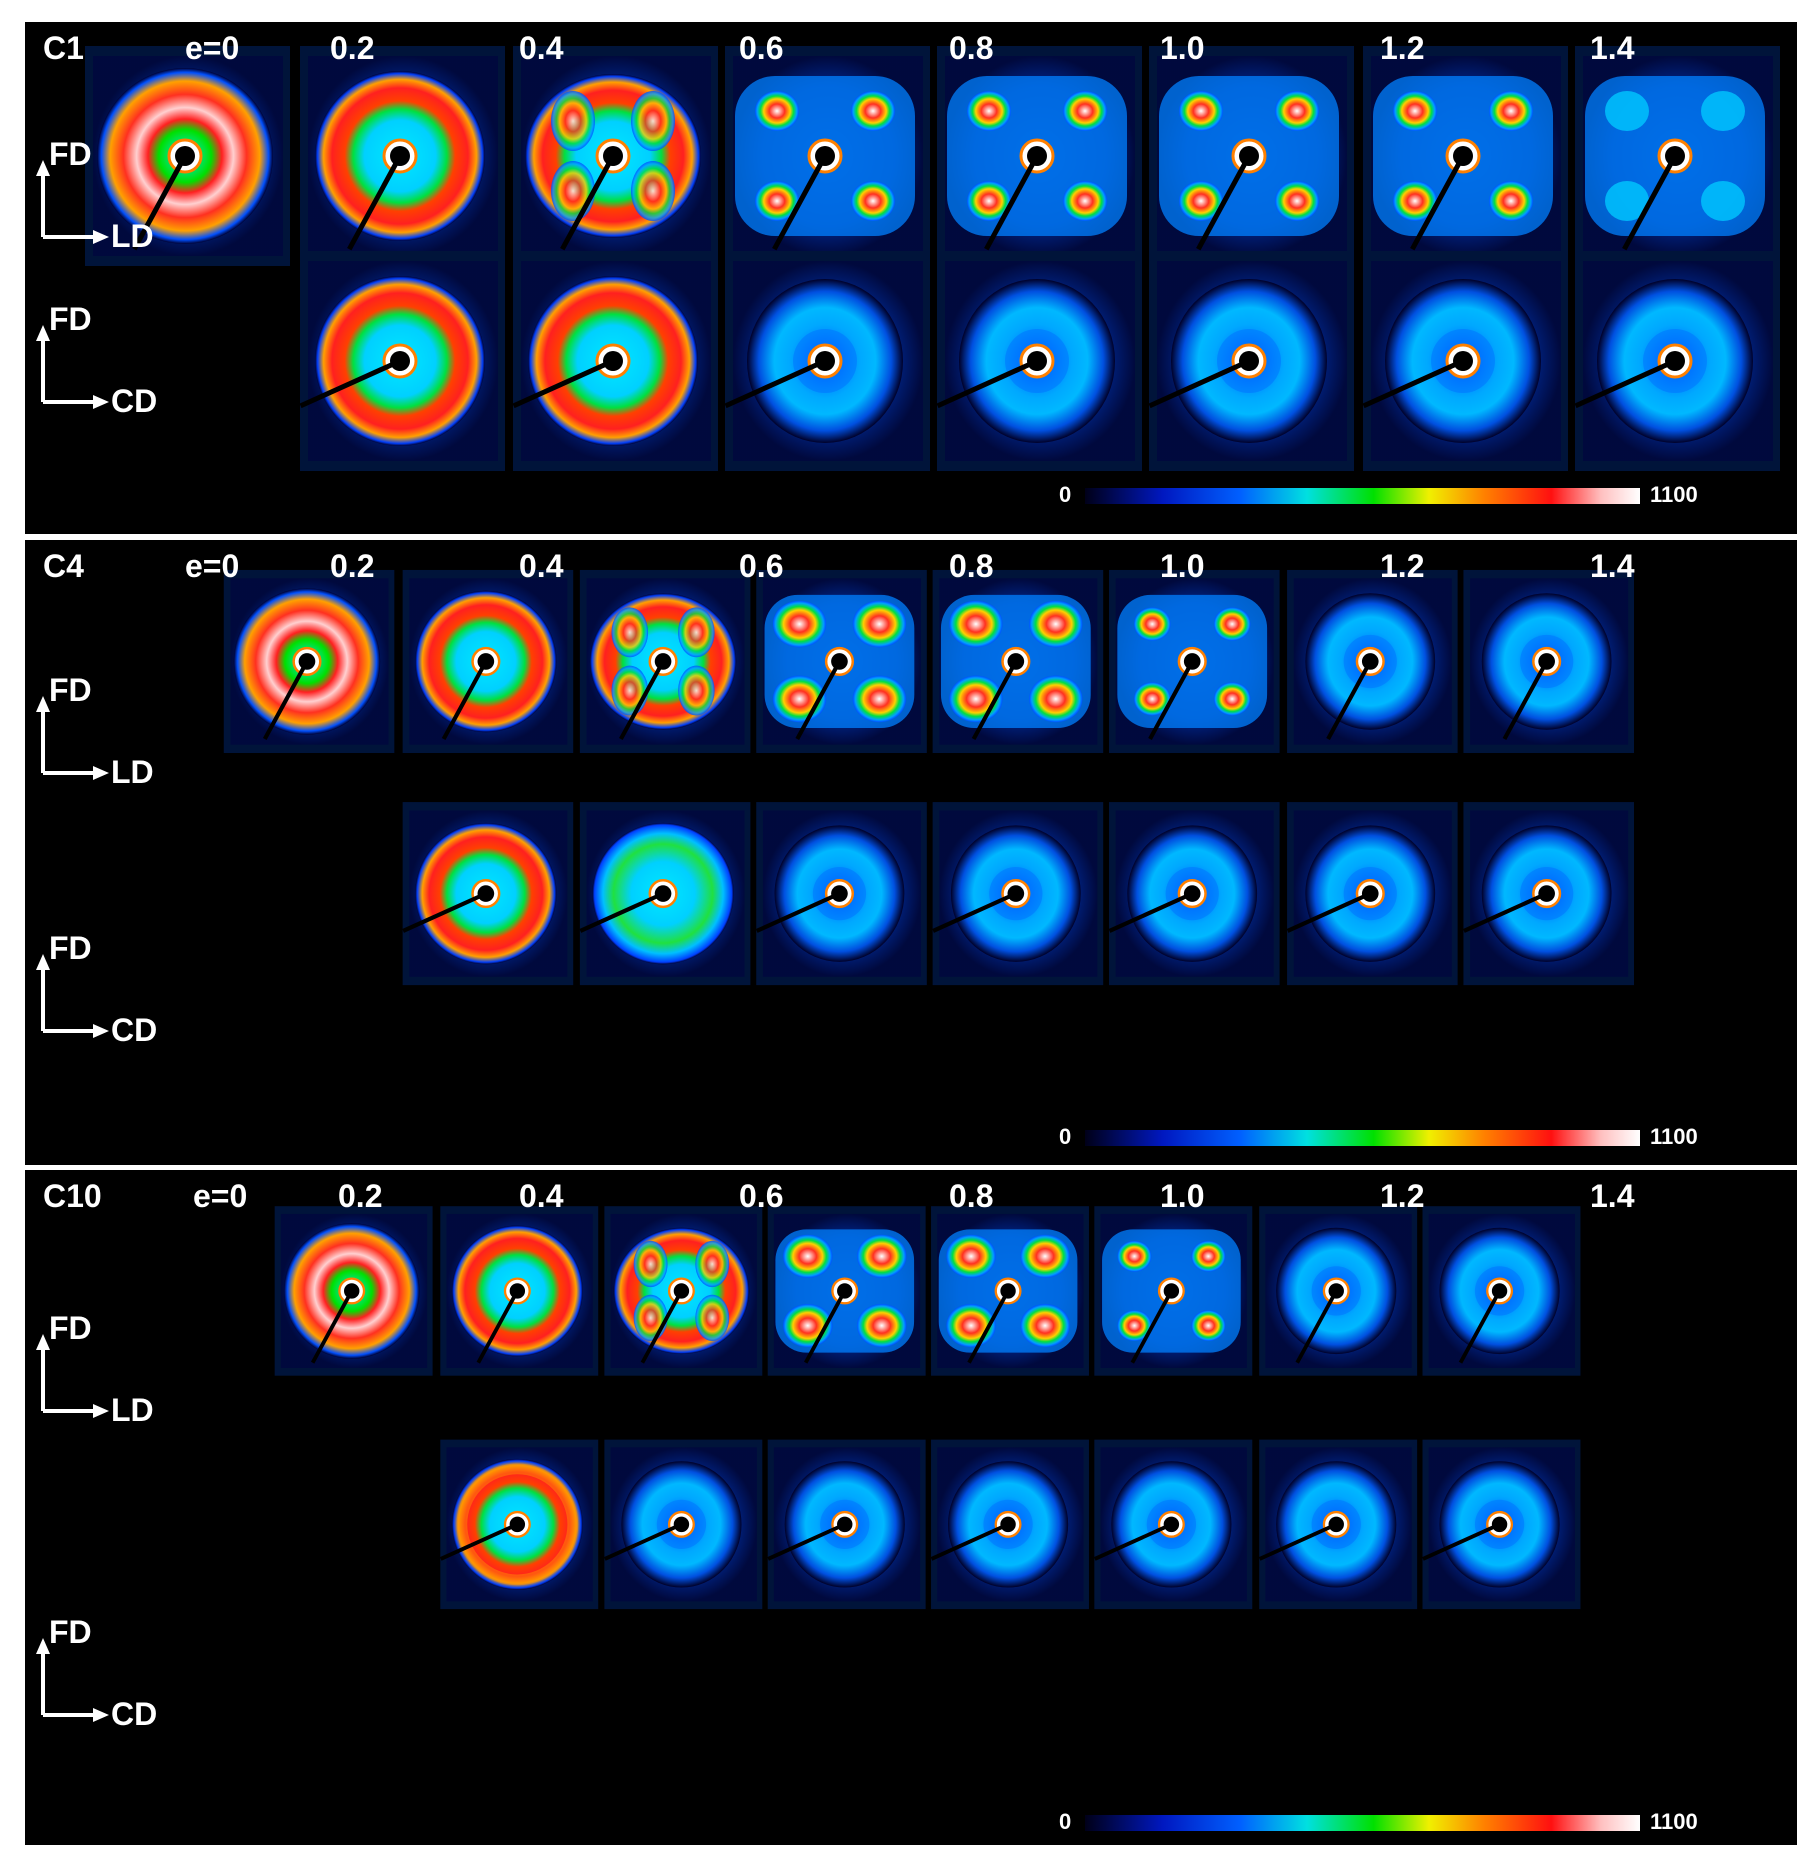 This screenshot has width=1820, height=1853. What do you see at coordinates (63, 566) in the screenshot?
I see `sample-label: C4` at bounding box center [63, 566].